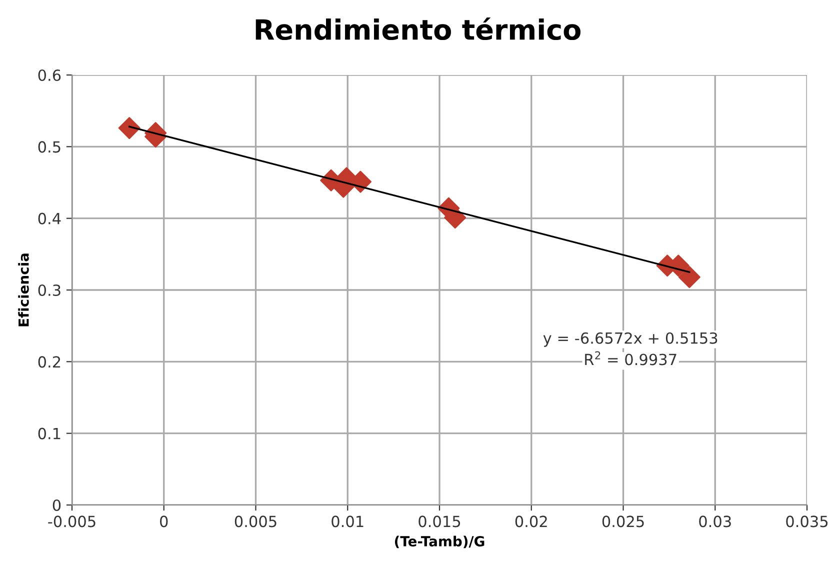  What do you see at coordinates (49, 434) in the screenshot?
I see `y-tick-label: 0.1` at bounding box center [49, 434].